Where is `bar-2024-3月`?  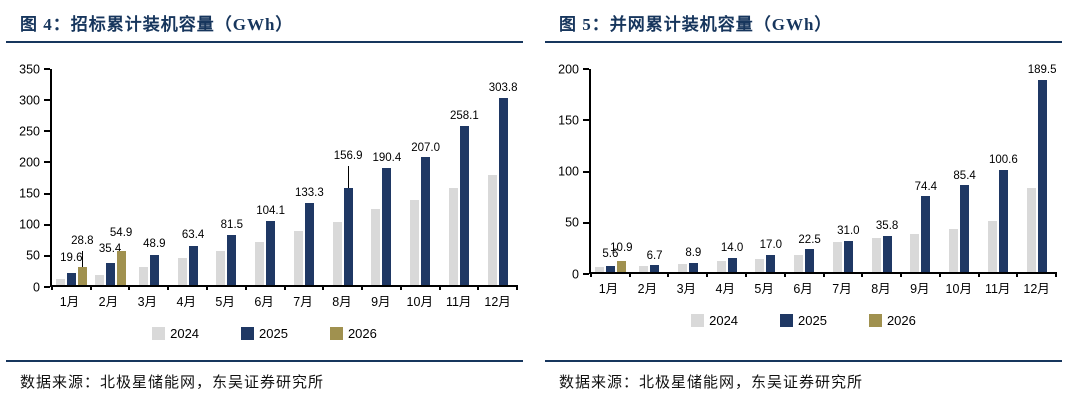 bar-2024-3月 is located at coordinates (143, 275).